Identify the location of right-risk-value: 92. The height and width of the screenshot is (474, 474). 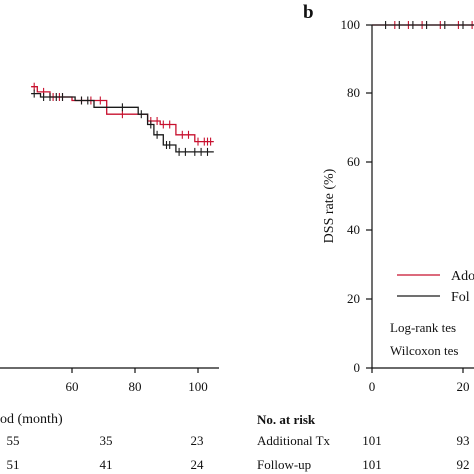
(463, 464).